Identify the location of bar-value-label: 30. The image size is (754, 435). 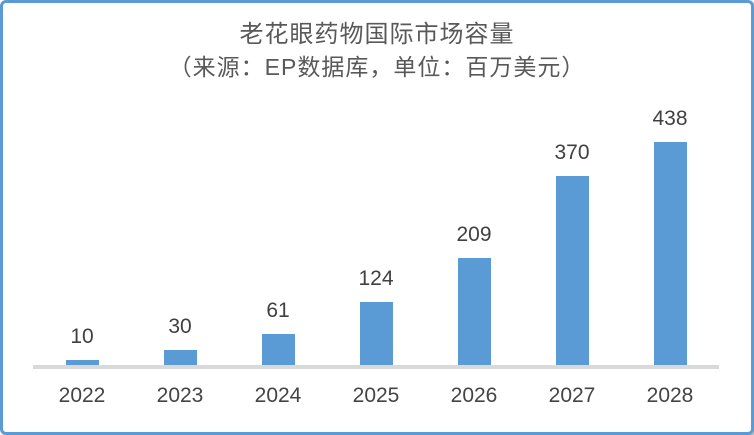
(180, 326).